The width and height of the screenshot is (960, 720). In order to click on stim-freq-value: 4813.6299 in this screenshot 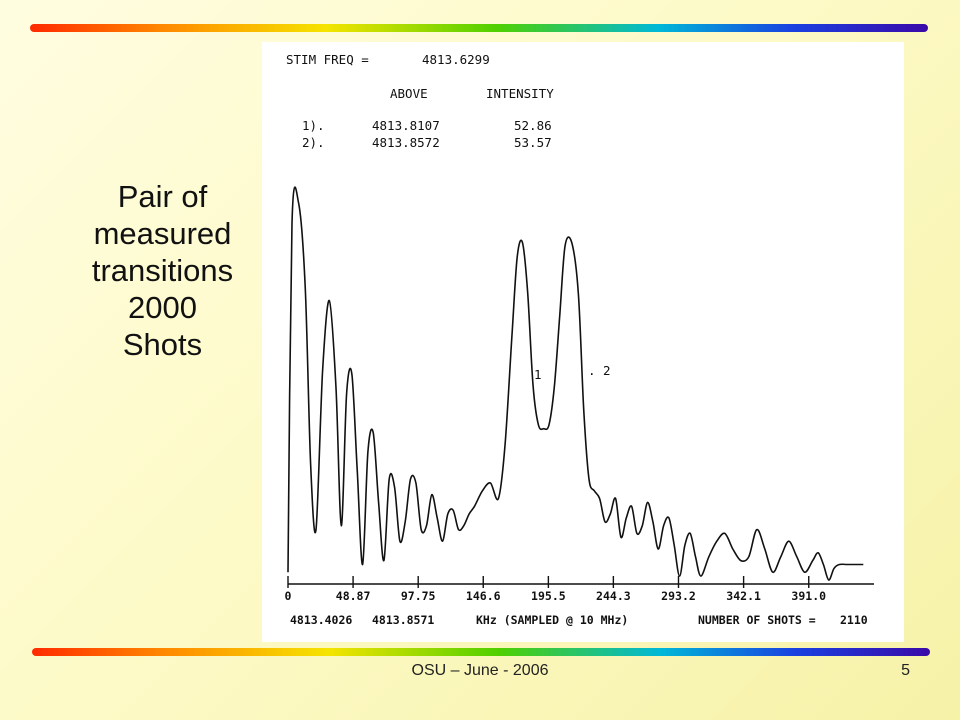, I will do `click(456, 59)`.